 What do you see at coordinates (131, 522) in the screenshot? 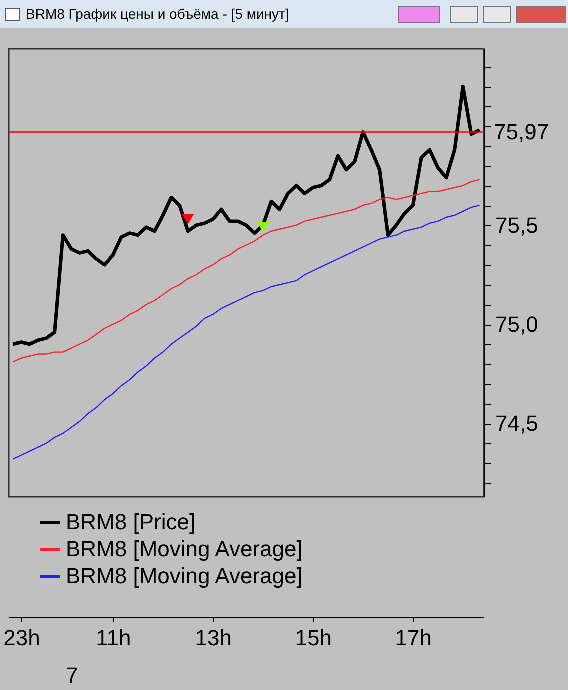
I see `legend-label: BRM8 [Price]` at bounding box center [131, 522].